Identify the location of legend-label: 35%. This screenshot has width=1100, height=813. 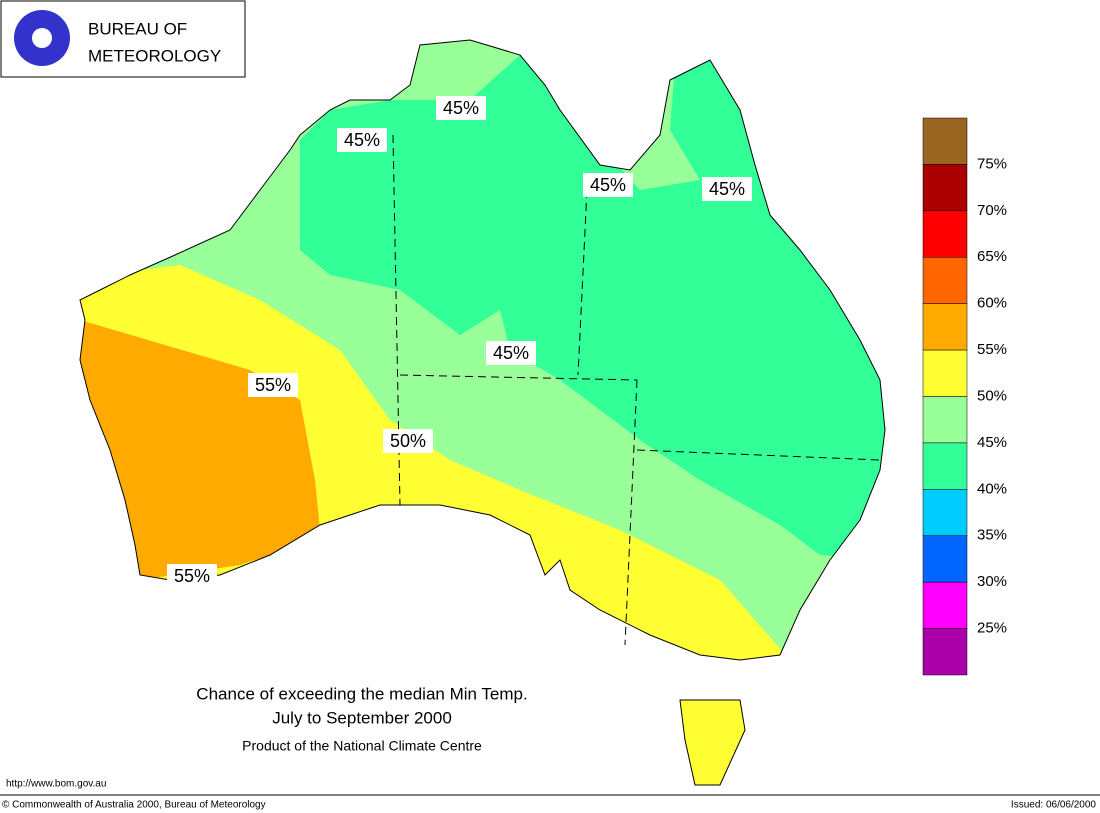
(992, 535).